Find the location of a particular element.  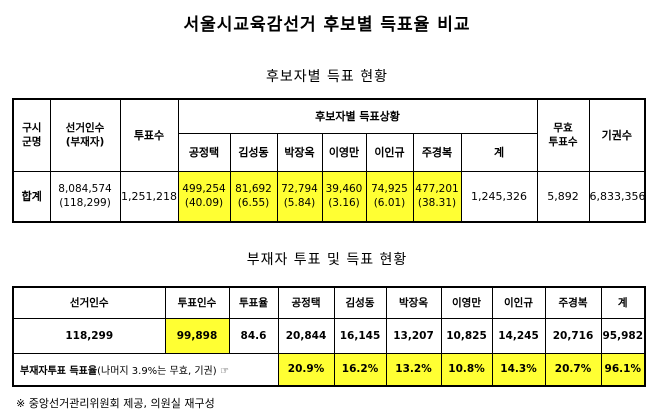

data-cell: 13,207 is located at coordinates (413, 335).